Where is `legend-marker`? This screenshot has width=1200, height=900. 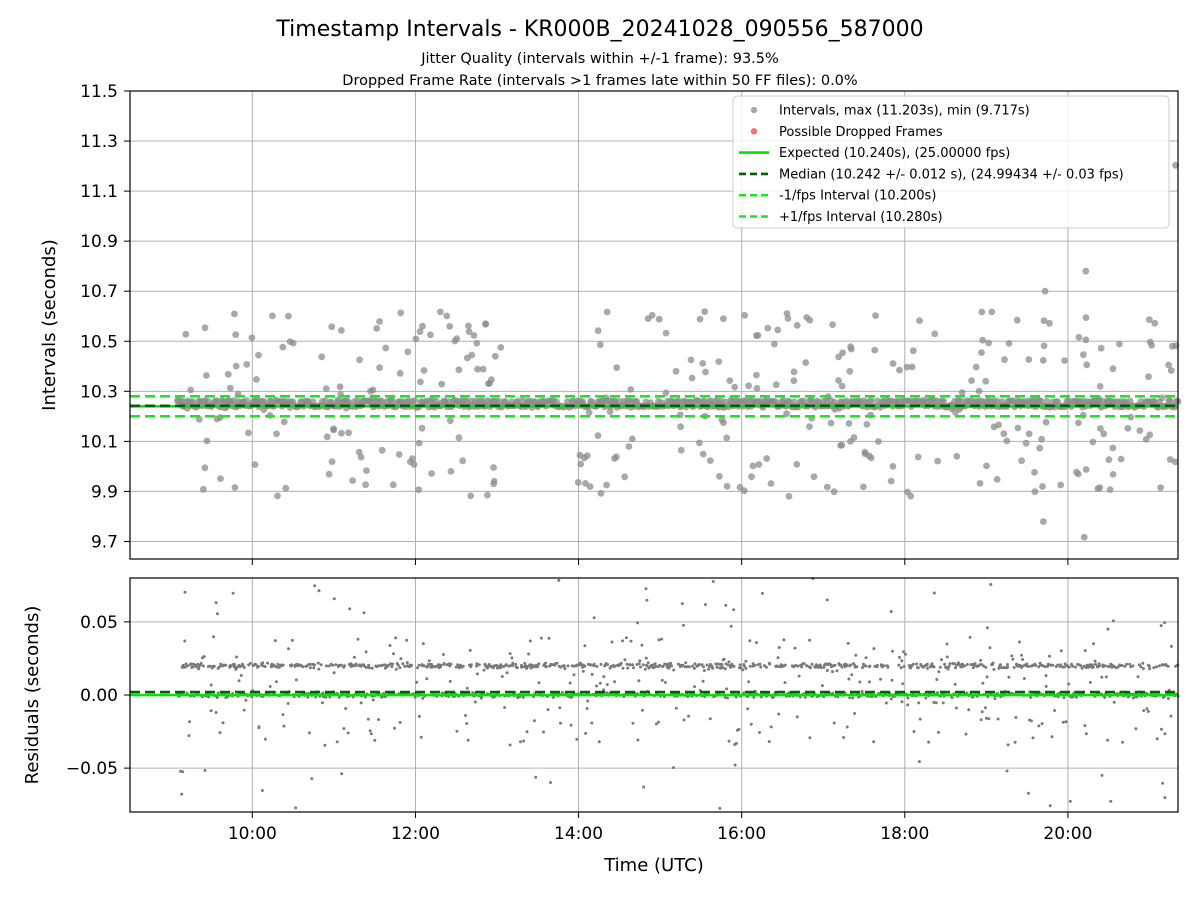
legend-marker is located at coordinates (754, 131).